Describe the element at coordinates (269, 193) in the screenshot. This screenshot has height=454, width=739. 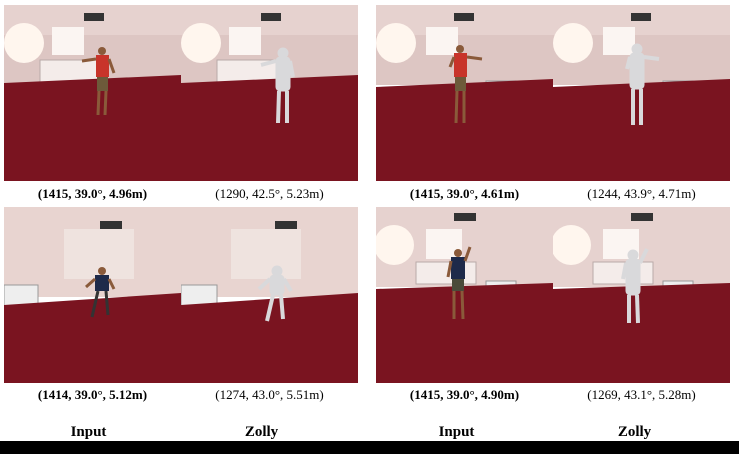
I see `caption-zolly-top-left: (1290, 42.5°, 5.23m)` at that location.